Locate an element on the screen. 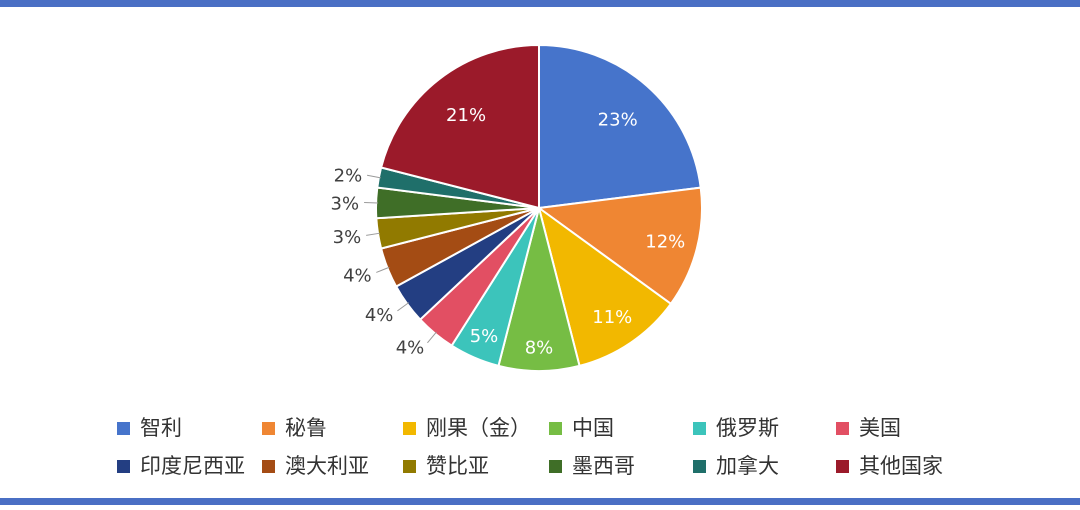  slice-label-11: 2% is located at coordinates (348, 175).